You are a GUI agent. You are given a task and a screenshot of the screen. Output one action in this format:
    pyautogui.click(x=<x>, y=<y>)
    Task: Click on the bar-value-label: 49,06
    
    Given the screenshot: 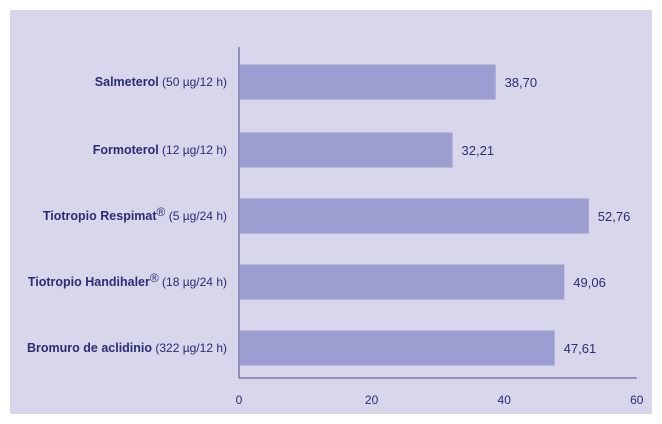 What is the action you would take?
    pyautogui.click(x=589, y=282)
    